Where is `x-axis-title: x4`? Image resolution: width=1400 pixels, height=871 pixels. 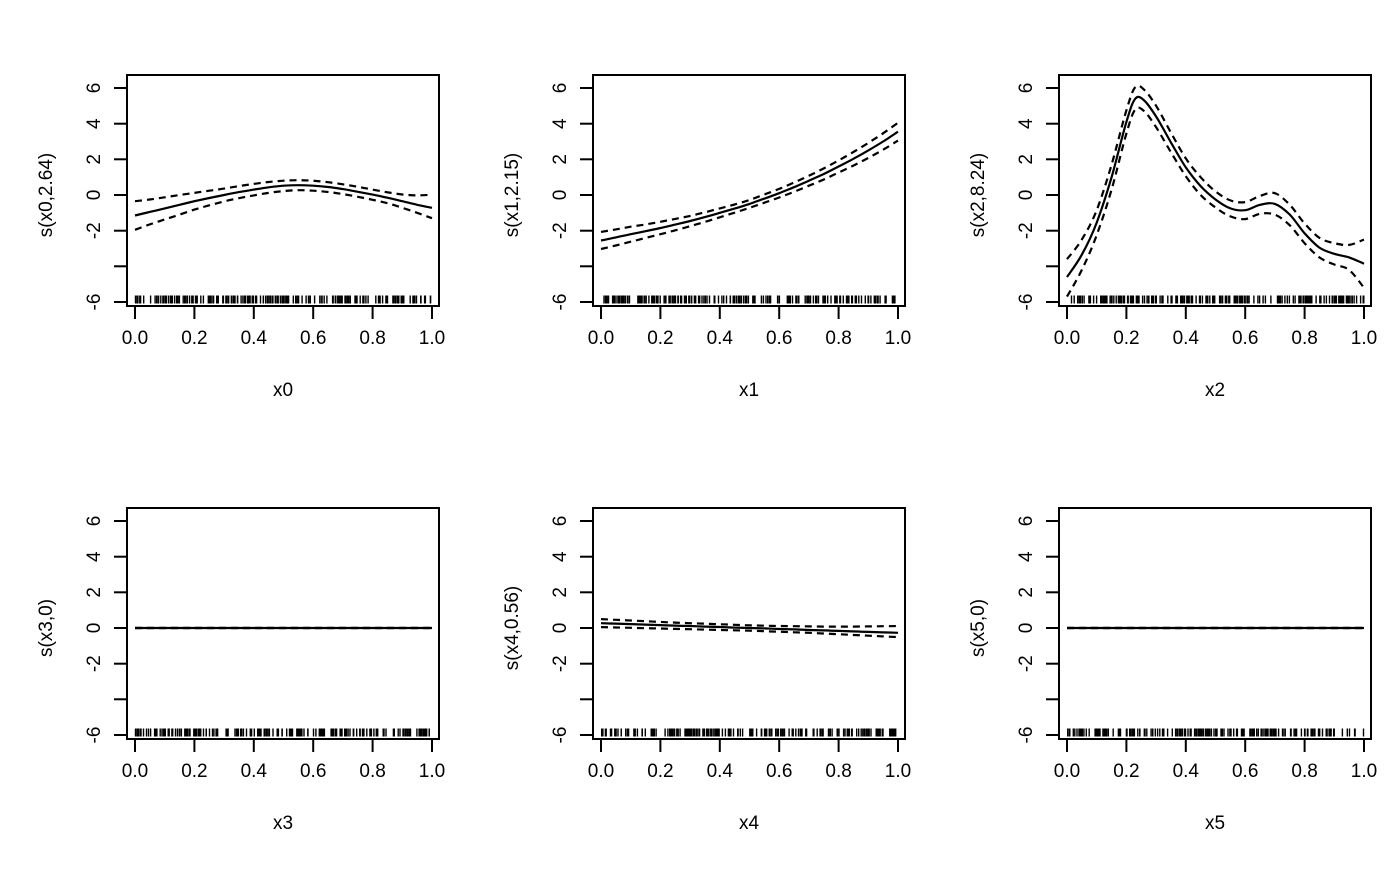
x-axis-title: x4 is located at coordinates (749, 823).